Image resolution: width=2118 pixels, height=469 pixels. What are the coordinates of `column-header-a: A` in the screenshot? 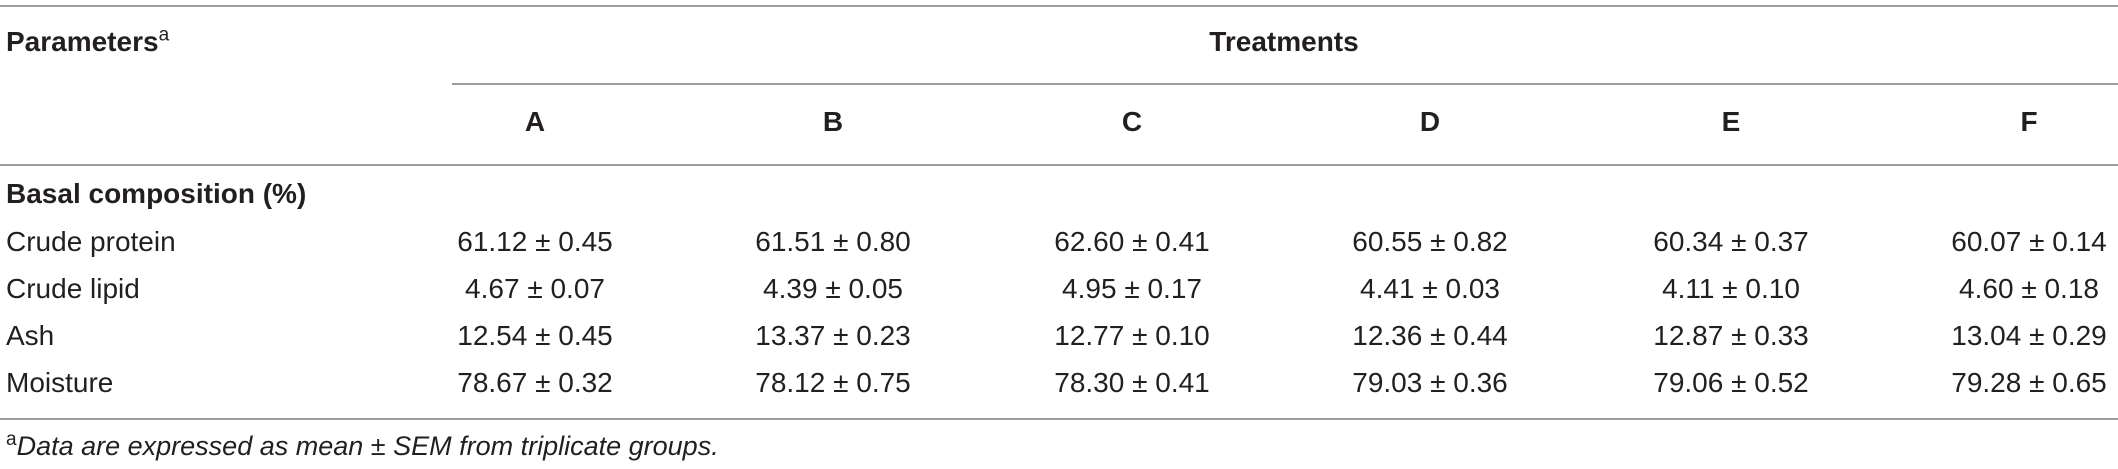 It's located at (535, 121).